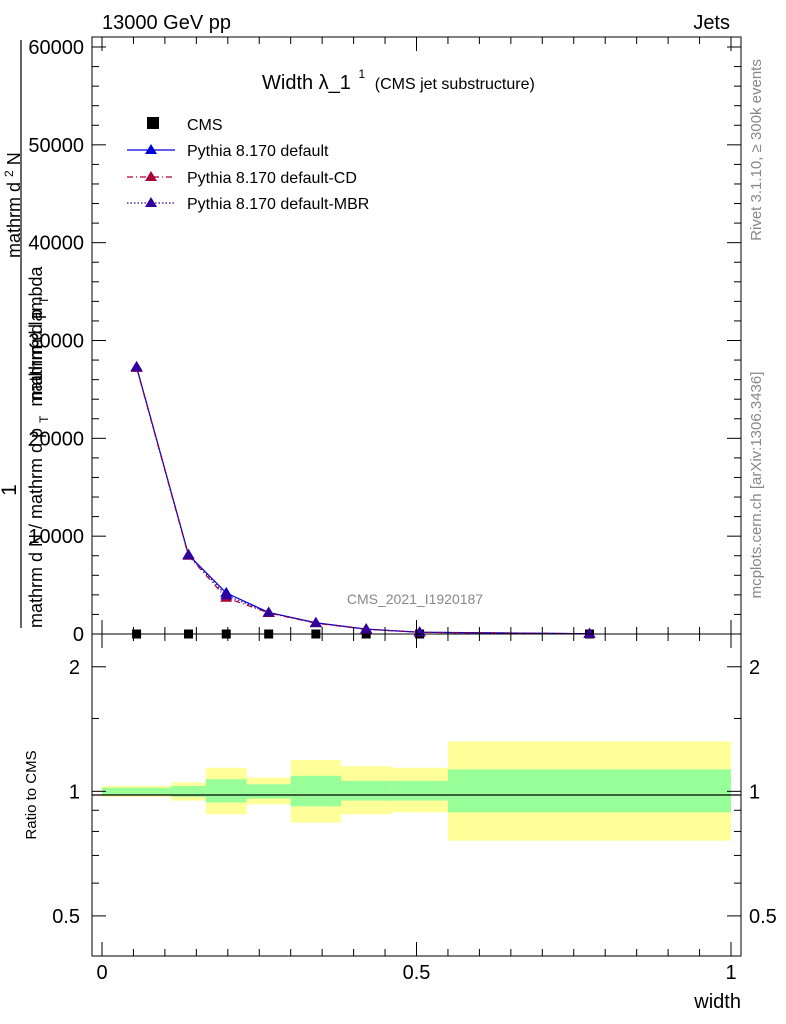 The image size is (786, 1024). Describe the element at coordinates (272, 178) in the screenshot. I see `legend-label-cd: Pythia 8.170 default-CD` at that location.